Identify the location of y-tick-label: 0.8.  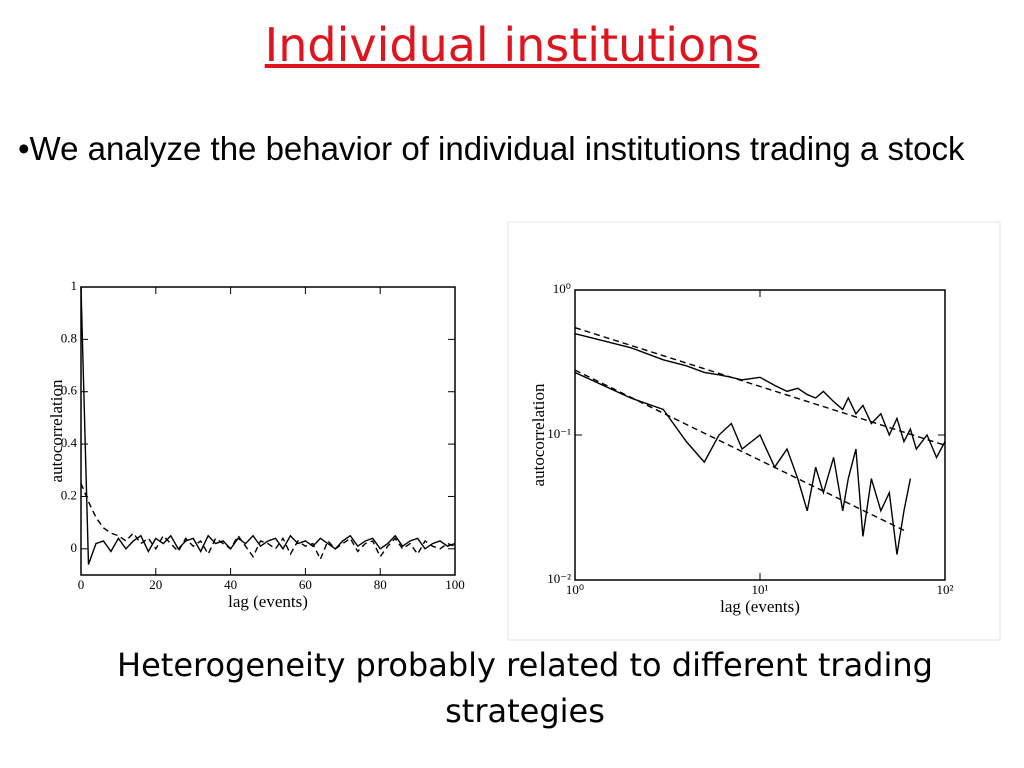
(69, 337).